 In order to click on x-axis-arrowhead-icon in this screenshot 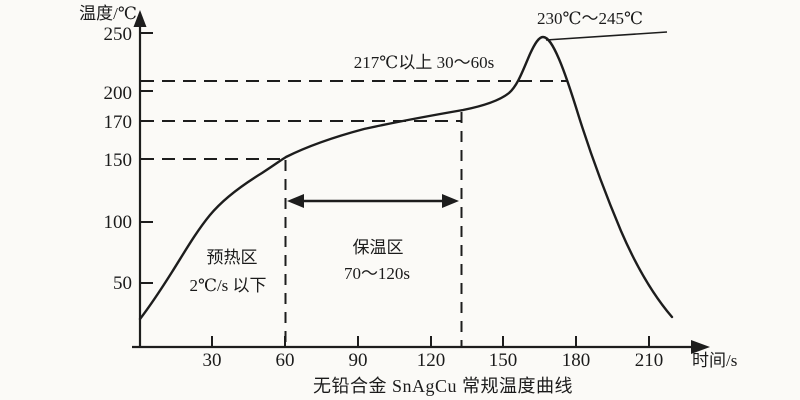, I will do `click(700, 347)`.